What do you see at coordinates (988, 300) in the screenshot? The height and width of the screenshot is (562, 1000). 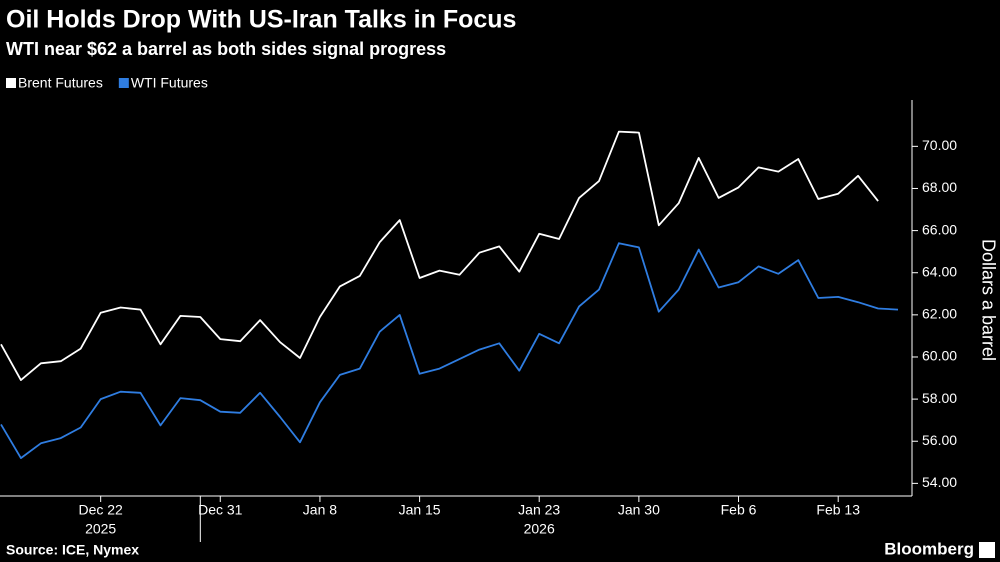 I see `y-axis-label: Dollars a barrel` at bounding box center [988, 300].